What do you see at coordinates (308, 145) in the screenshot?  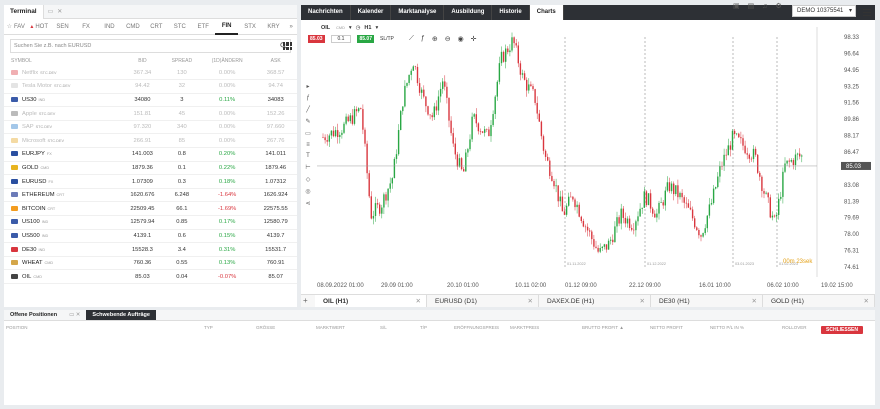 I see `fibonacci-icon: ≡` at bounding box center [308, 145].